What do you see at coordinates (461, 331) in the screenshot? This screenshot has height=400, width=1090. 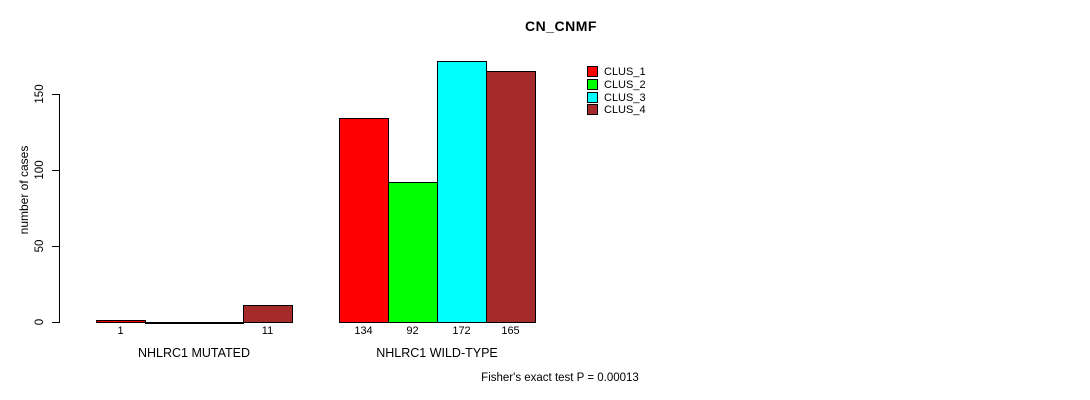 I see `bar-value-label: 172` at bounding box center [461, 331].